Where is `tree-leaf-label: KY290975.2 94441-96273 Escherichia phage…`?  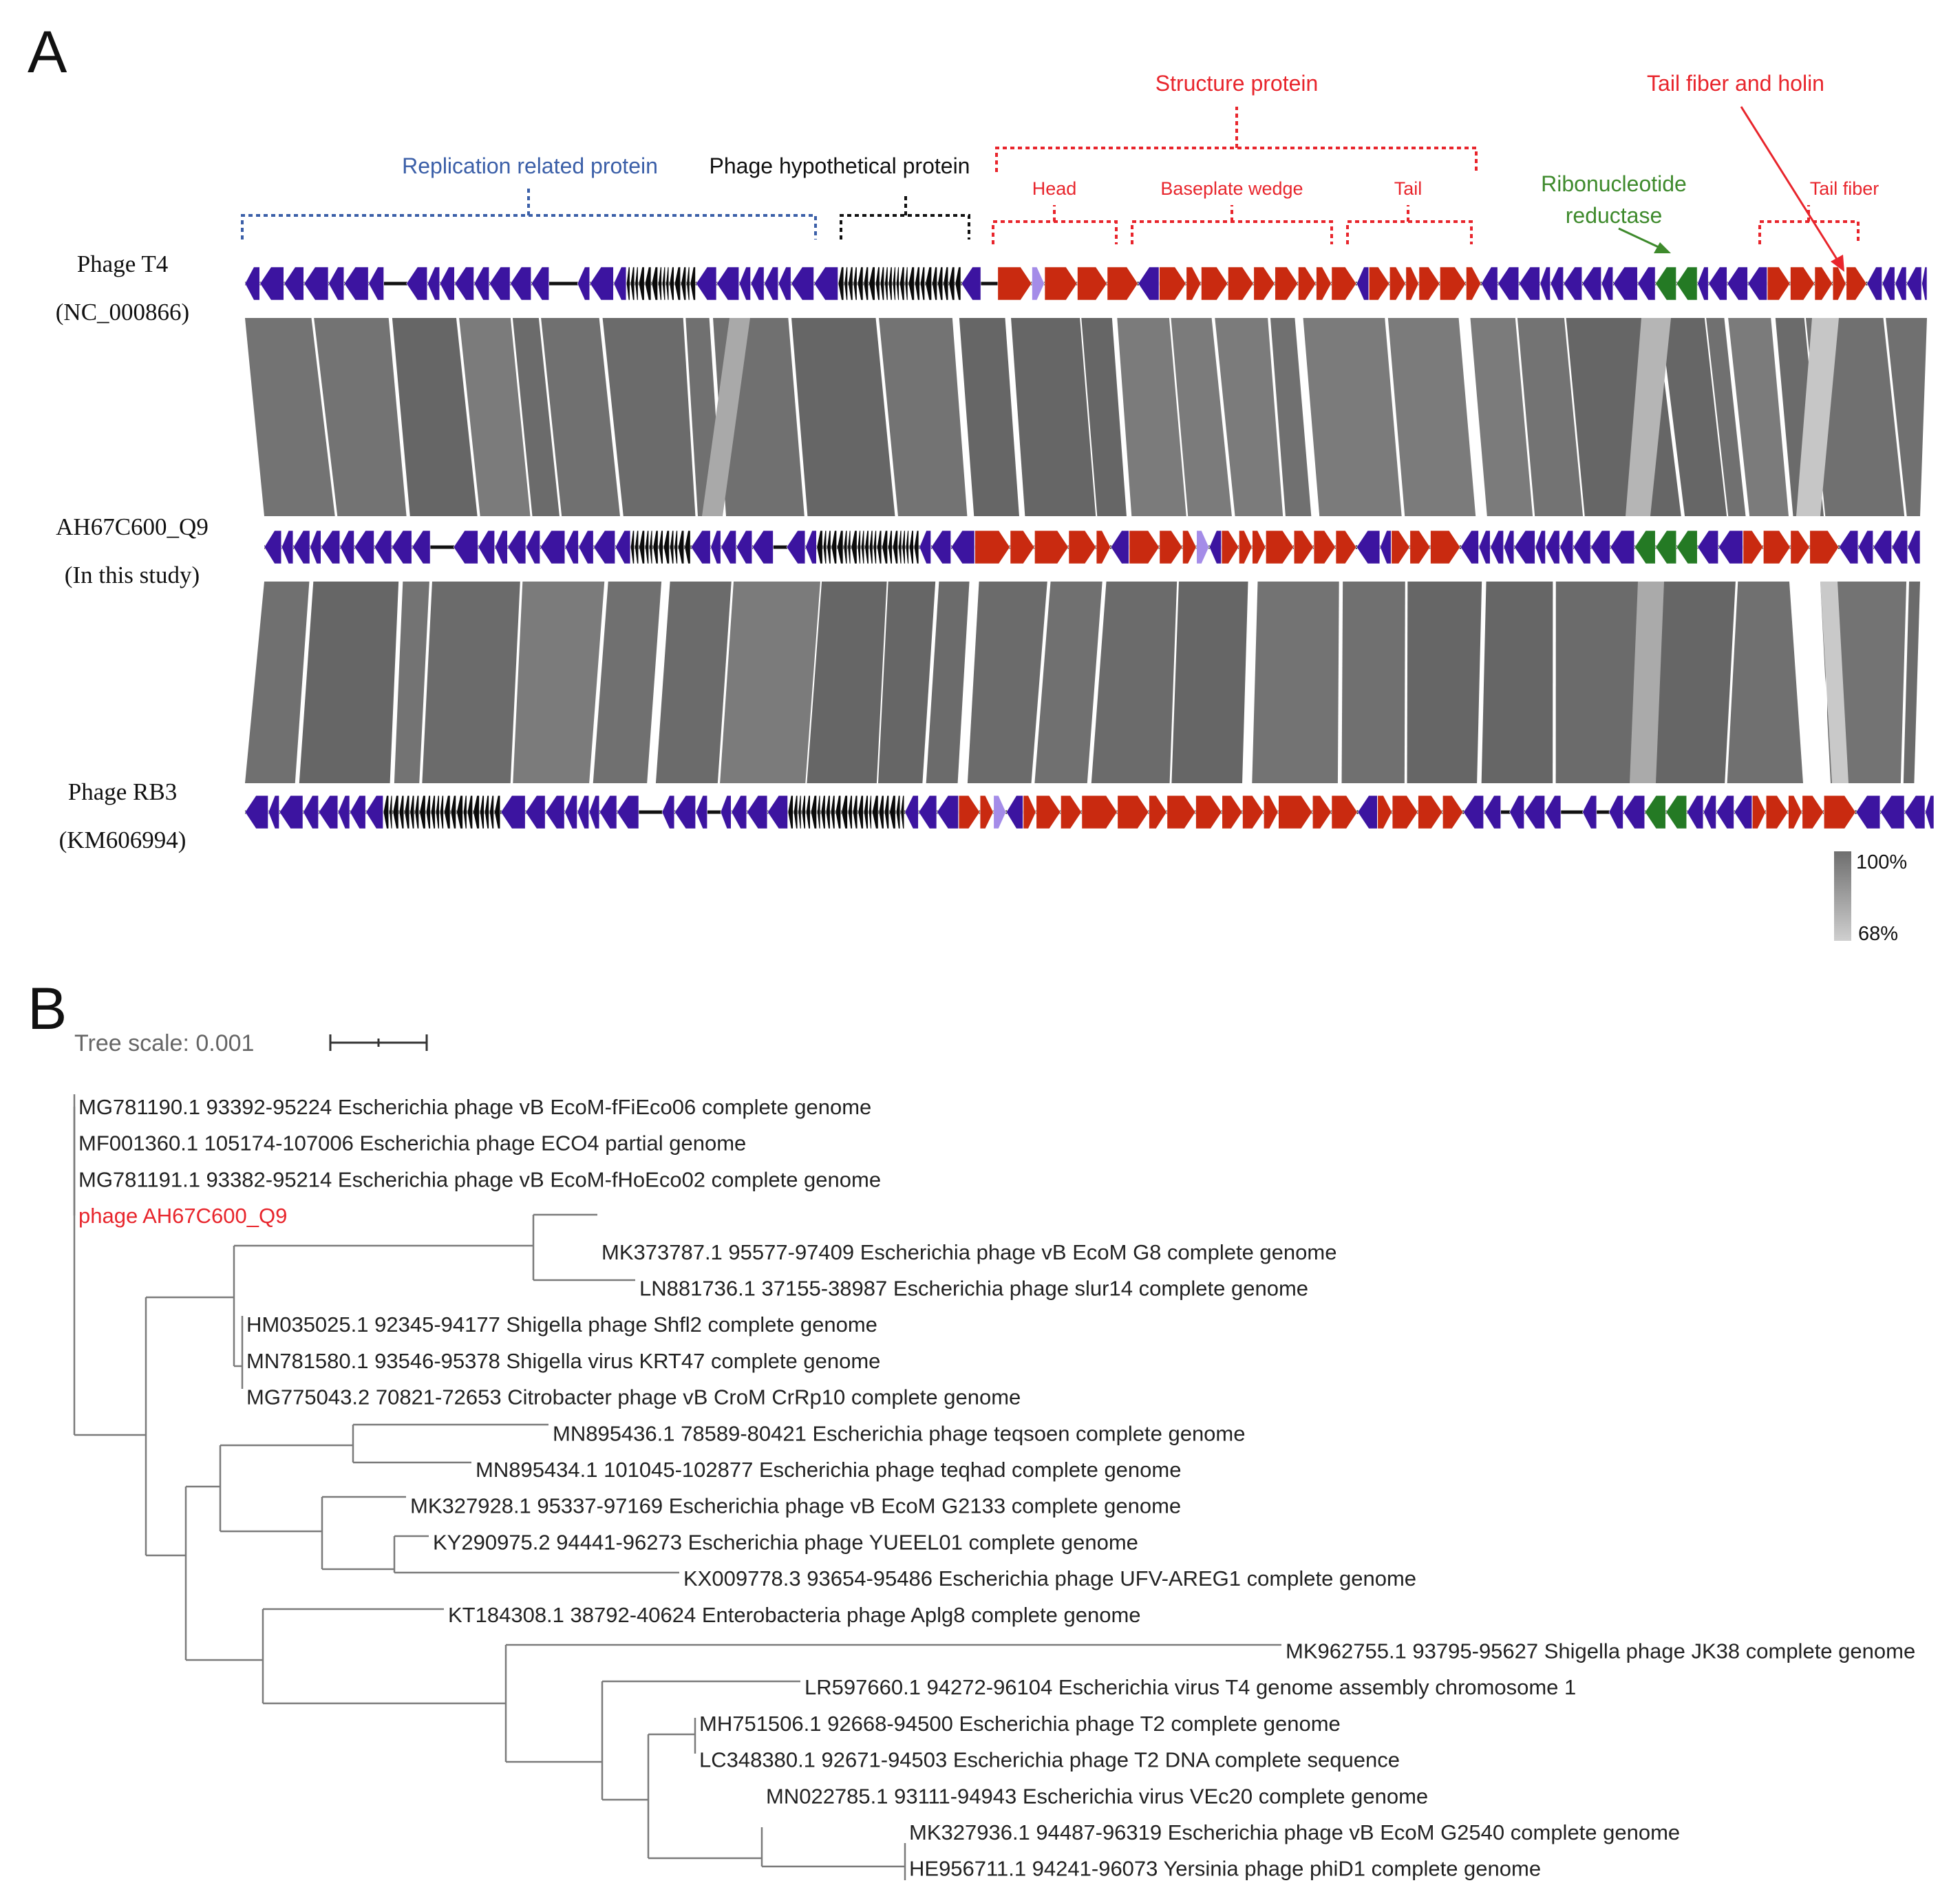
tree-leaf-label: KY290975.2 94441-96273 Escherichia phage… is located at coordinates (785, 1542).